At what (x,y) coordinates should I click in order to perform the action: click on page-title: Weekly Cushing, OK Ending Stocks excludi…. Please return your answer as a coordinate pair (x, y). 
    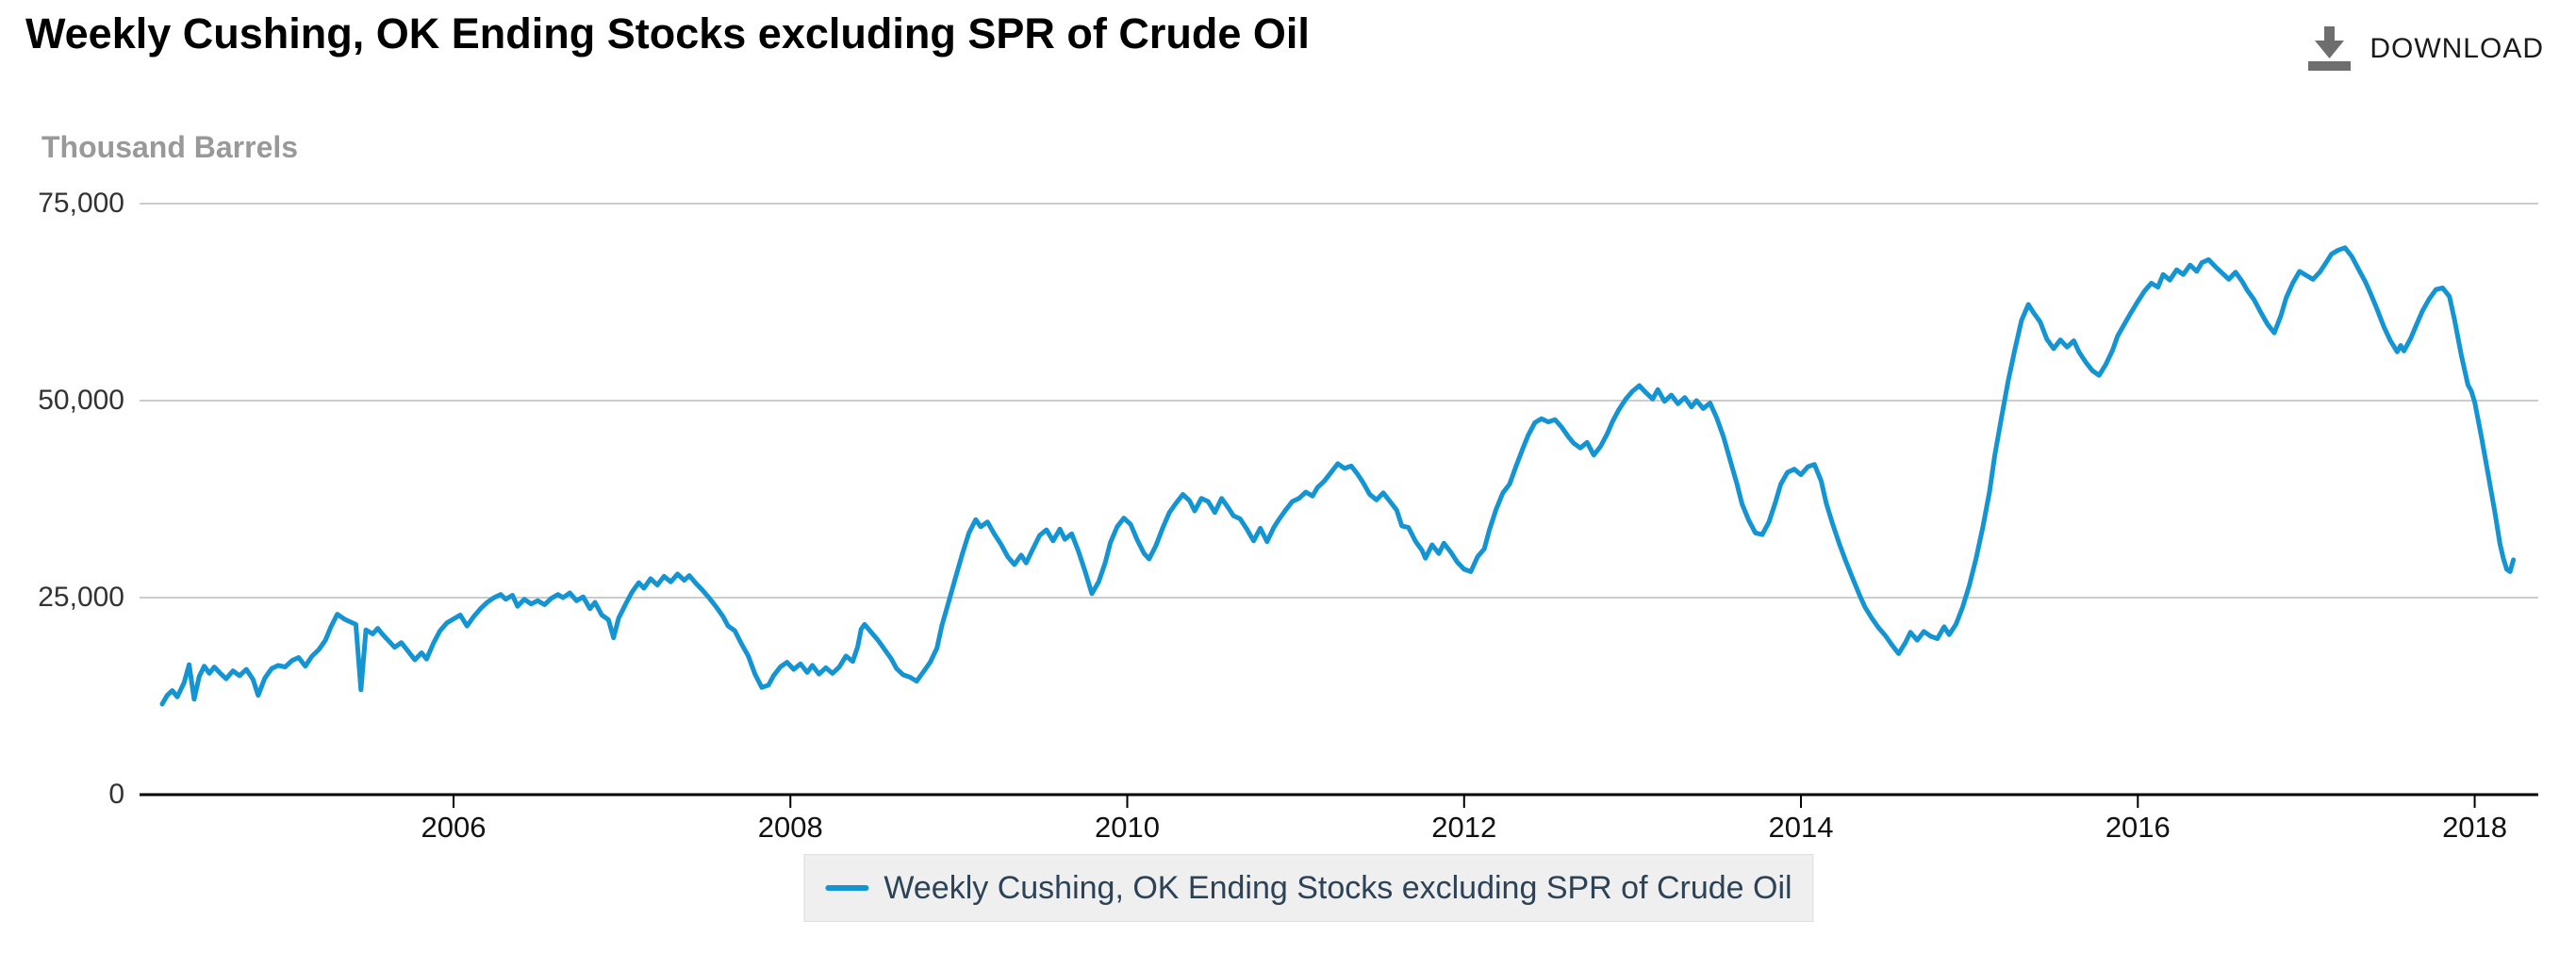
    Looking at the image, I should click on (667, 33).